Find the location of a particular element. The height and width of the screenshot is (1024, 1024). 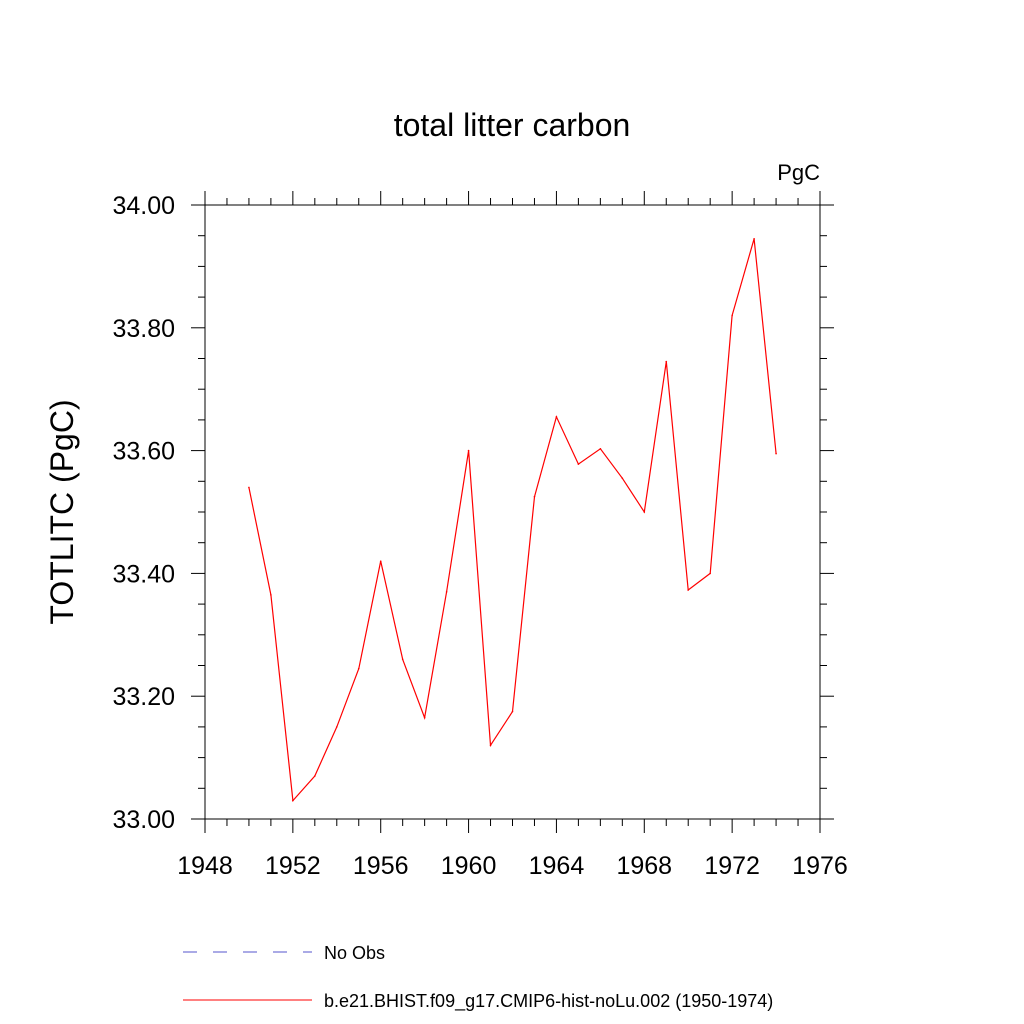

chart-title: total litter carbon is located at coordinates (512, 125).